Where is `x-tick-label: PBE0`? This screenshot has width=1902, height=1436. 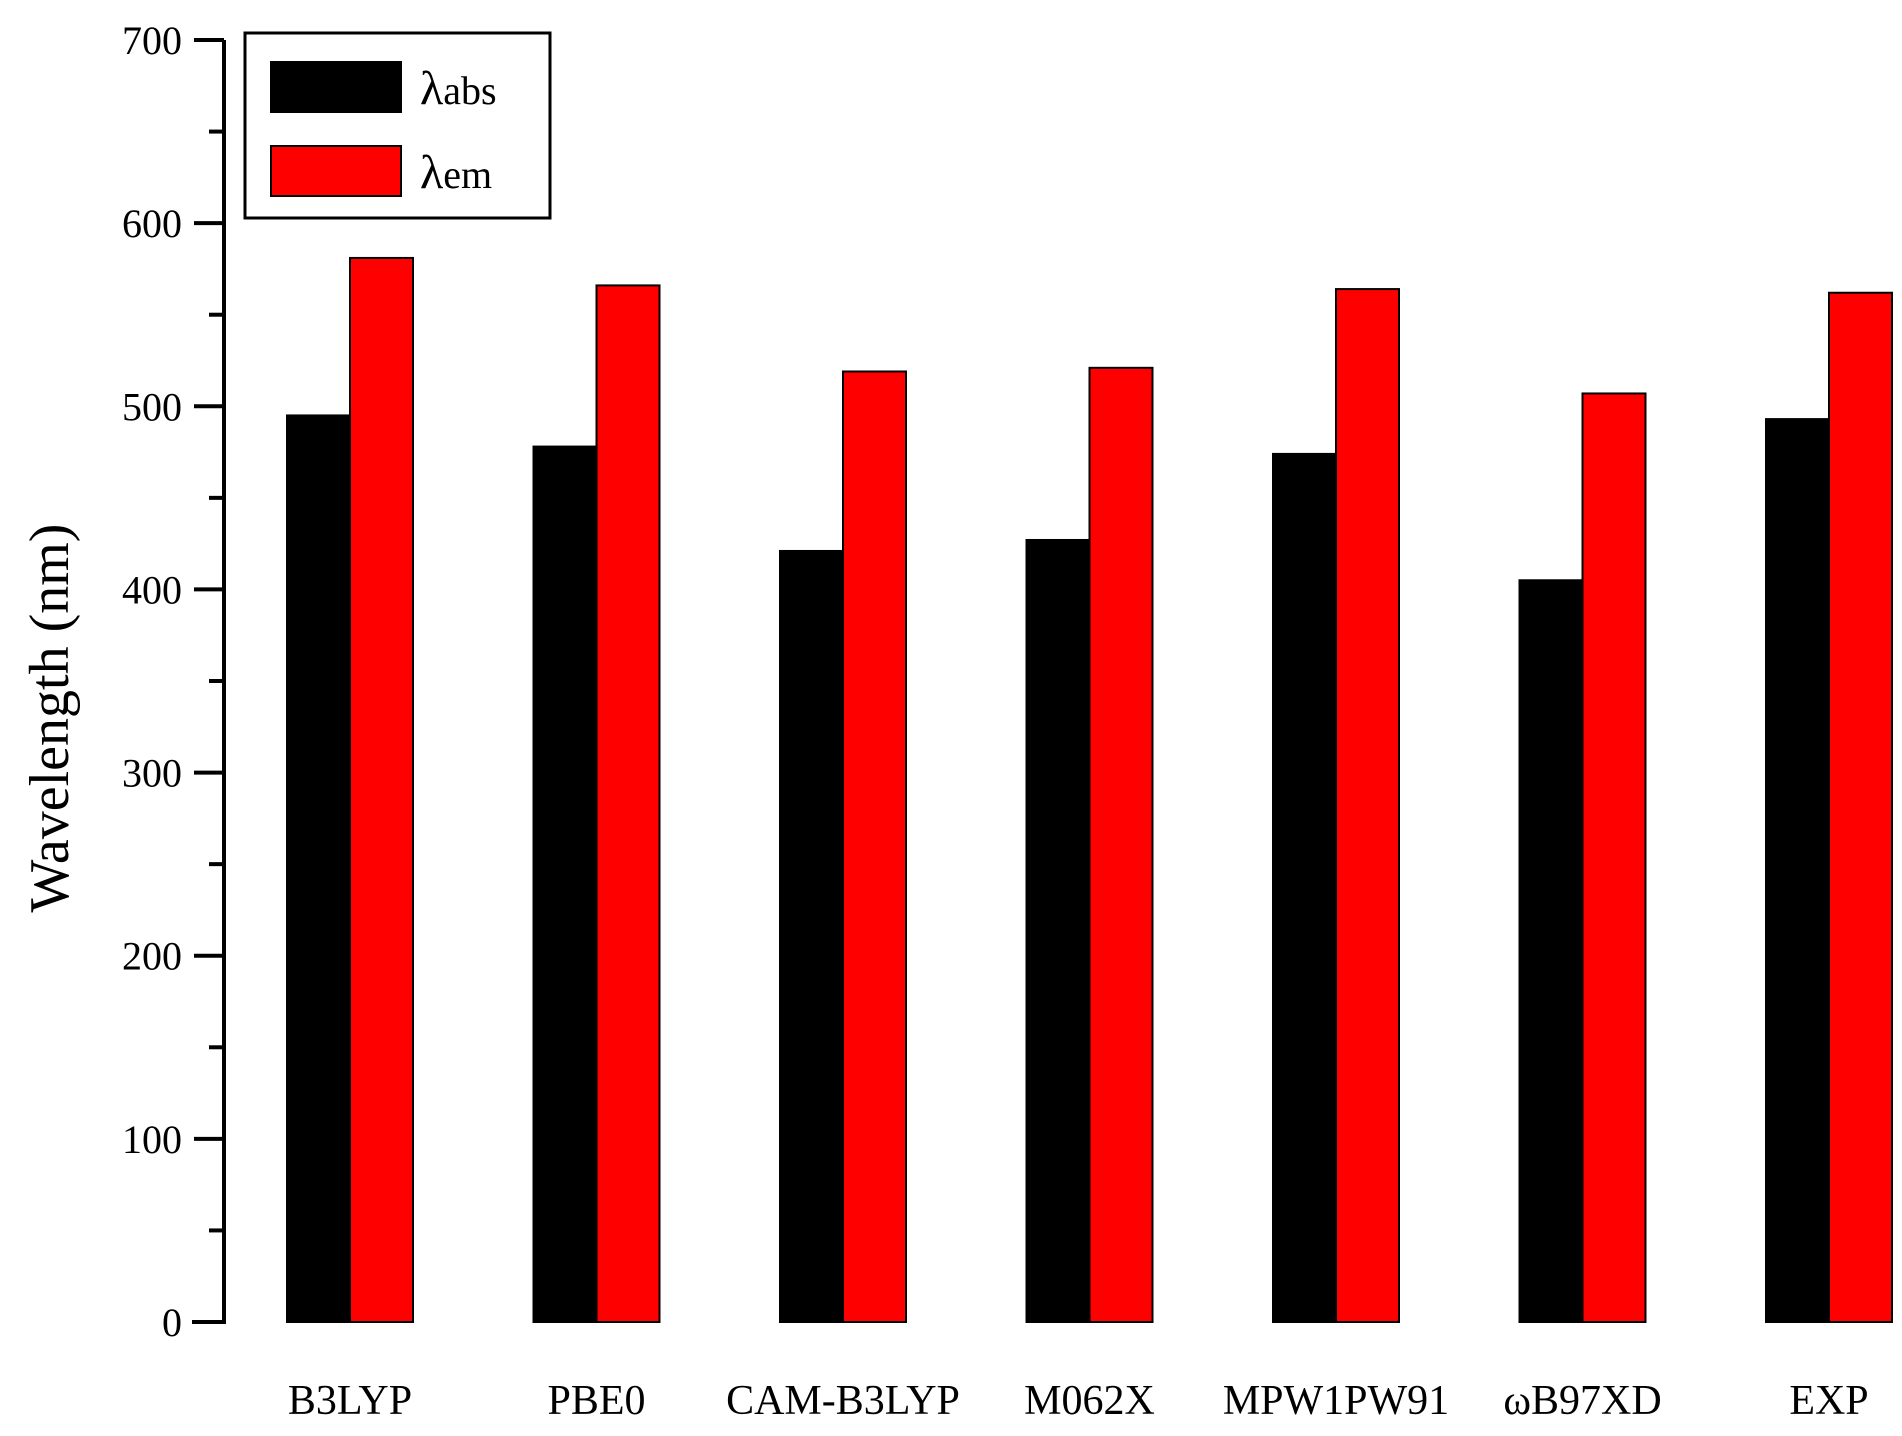
x-tick-label: PBE0 is located at coordinates (596, 1401).